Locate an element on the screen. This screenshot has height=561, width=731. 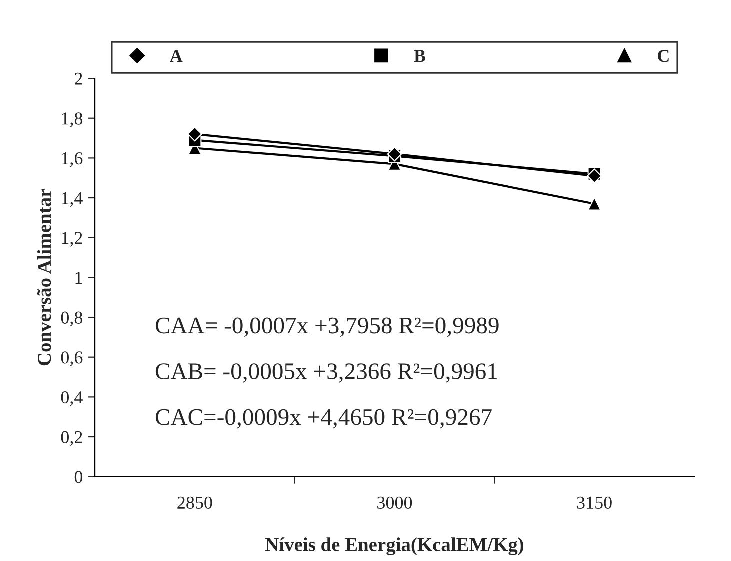
y-tick-label: 1,8 is located at coordinates (72, 120).